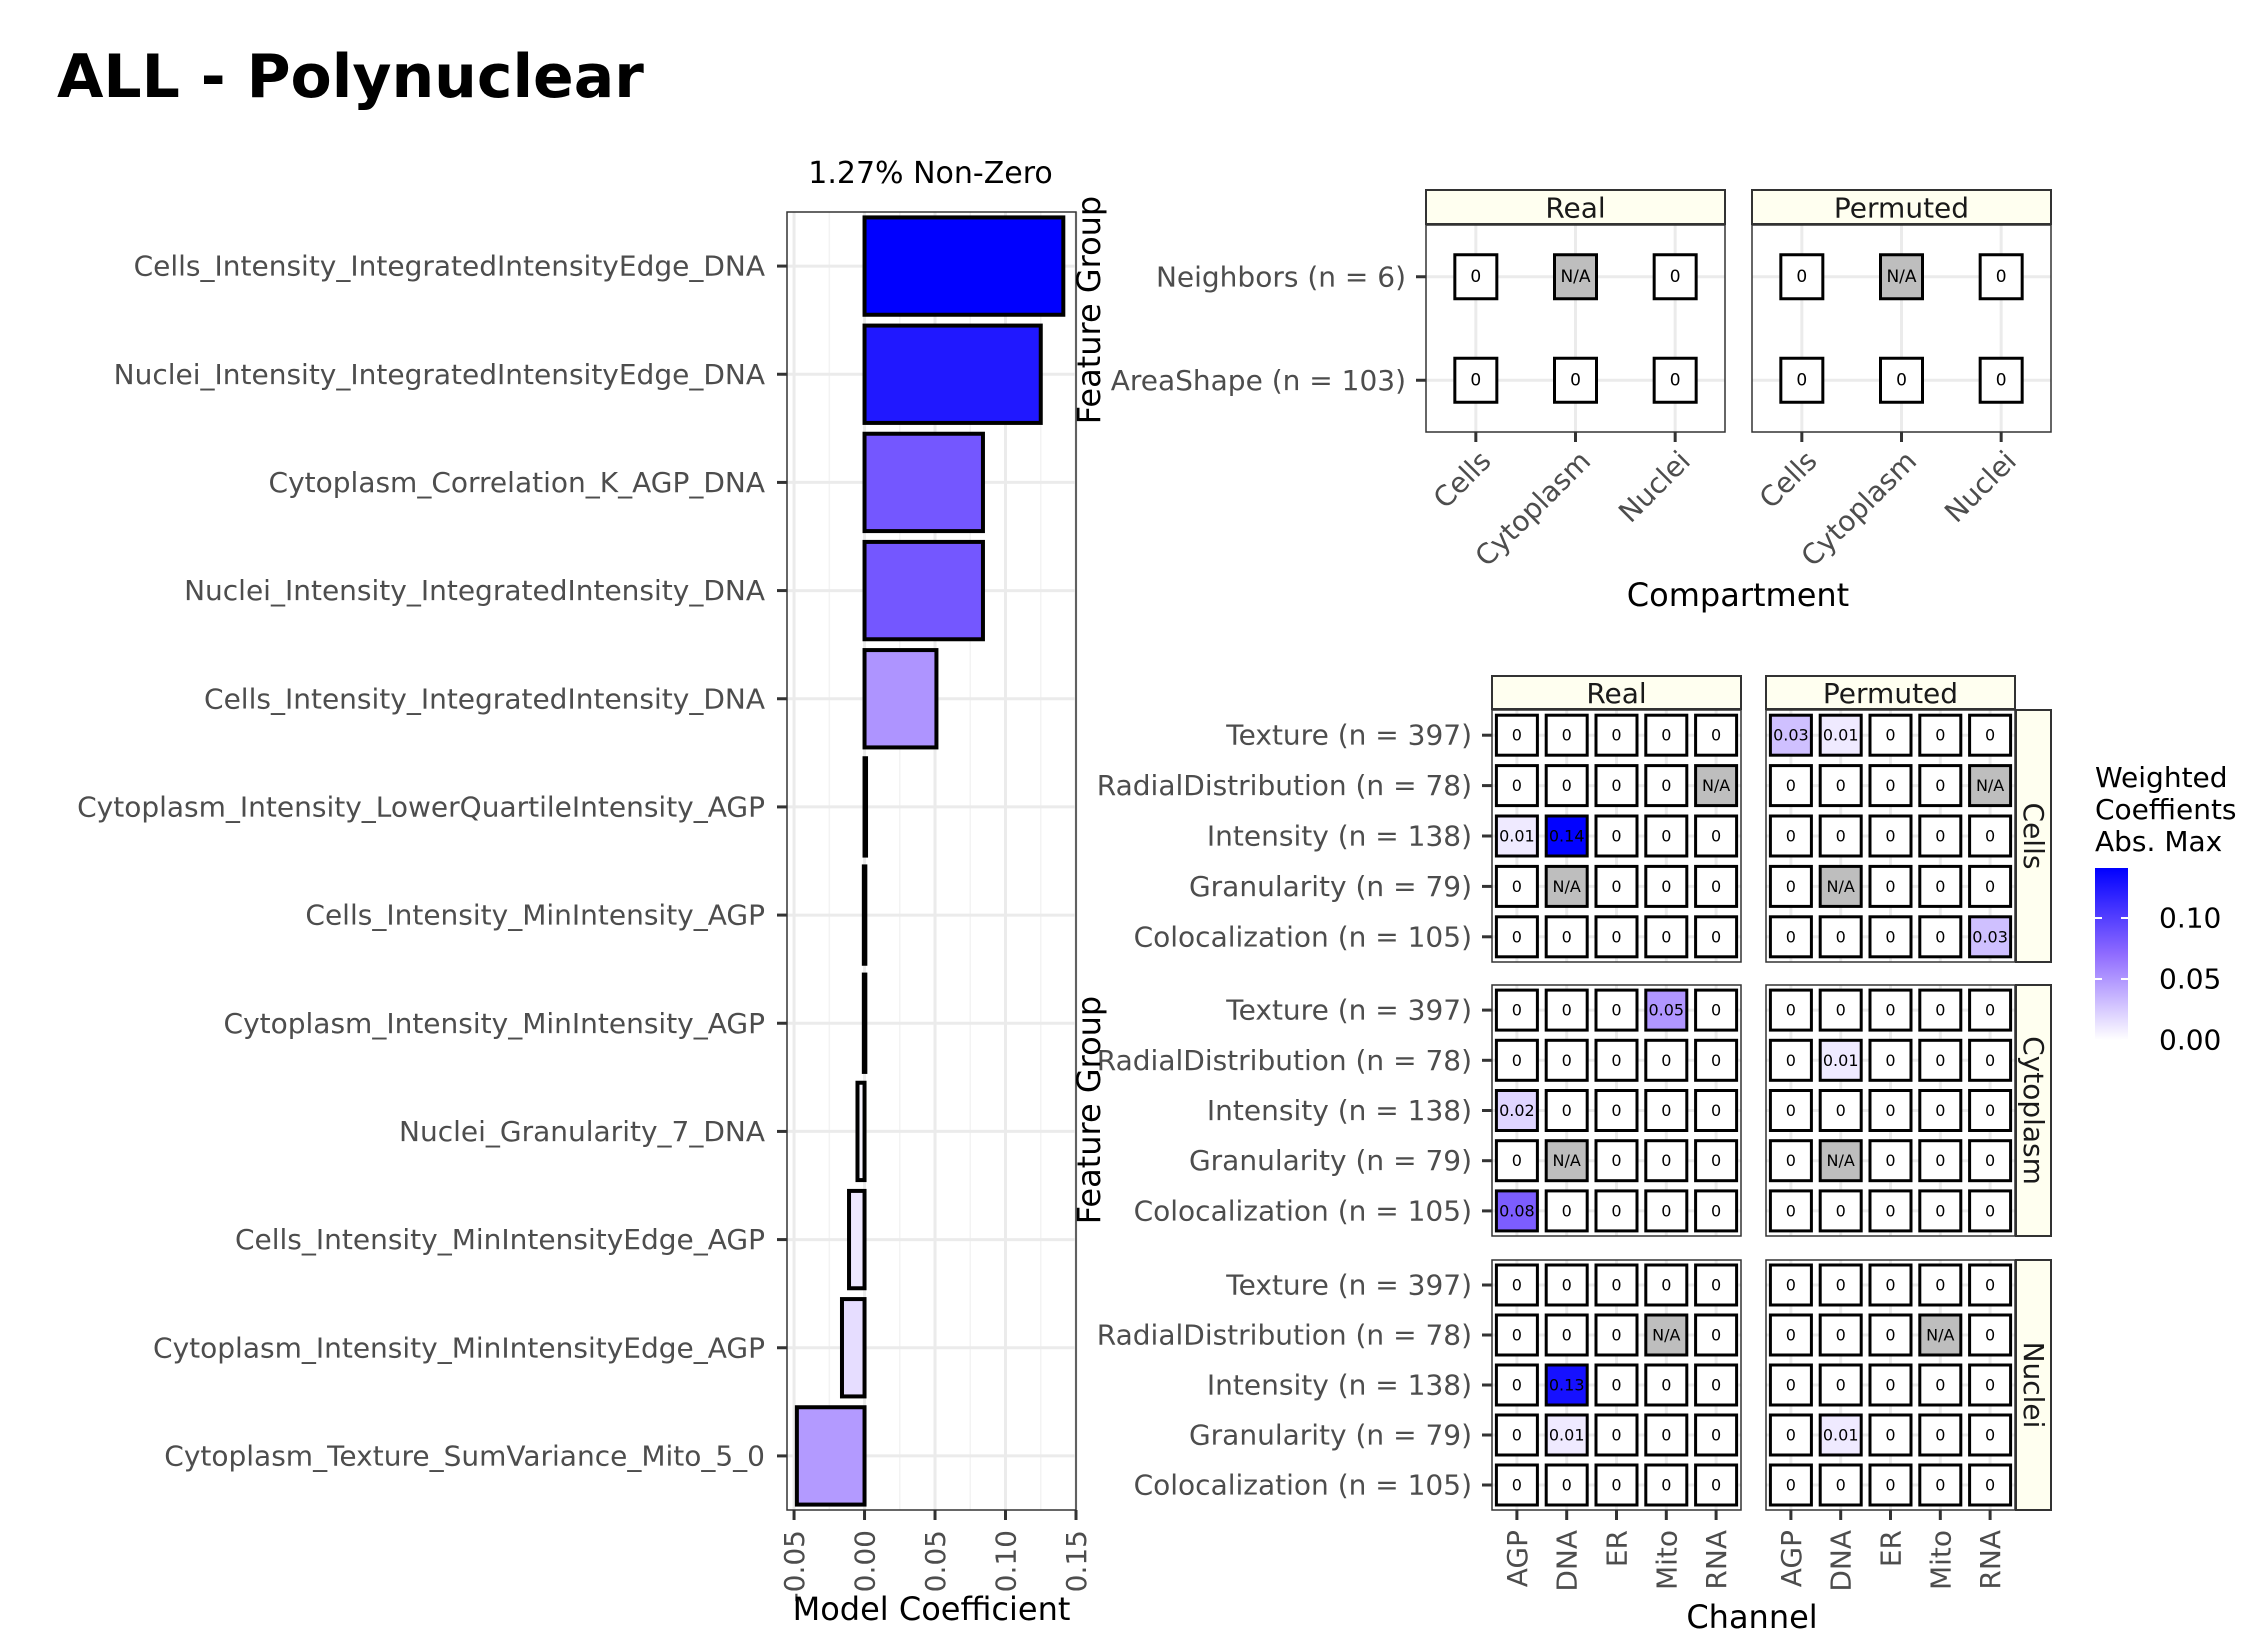 The height and width of the screenshot is (1650, 2250). Describe the element at coordinates (931, 861) in the screenshot. I see `bar-panel-background` at that location.